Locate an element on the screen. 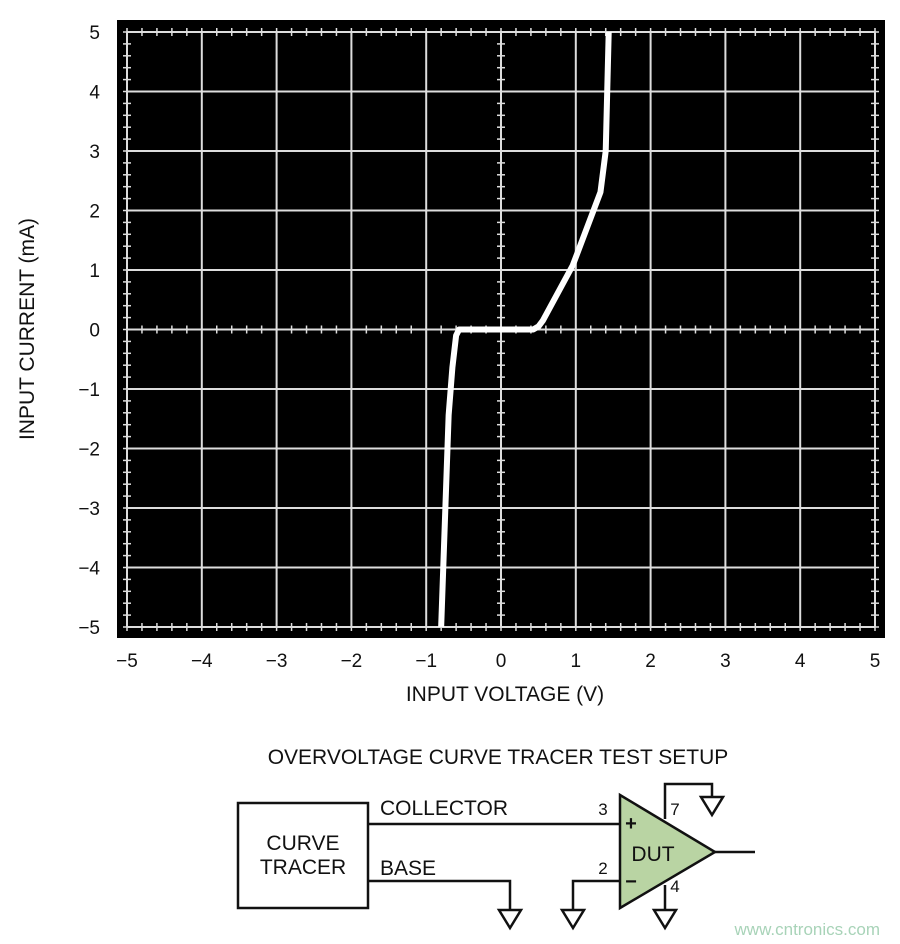 The height and width of the screenshot is (944, 900). pin-7-wire is located at coordinates (688, 800).